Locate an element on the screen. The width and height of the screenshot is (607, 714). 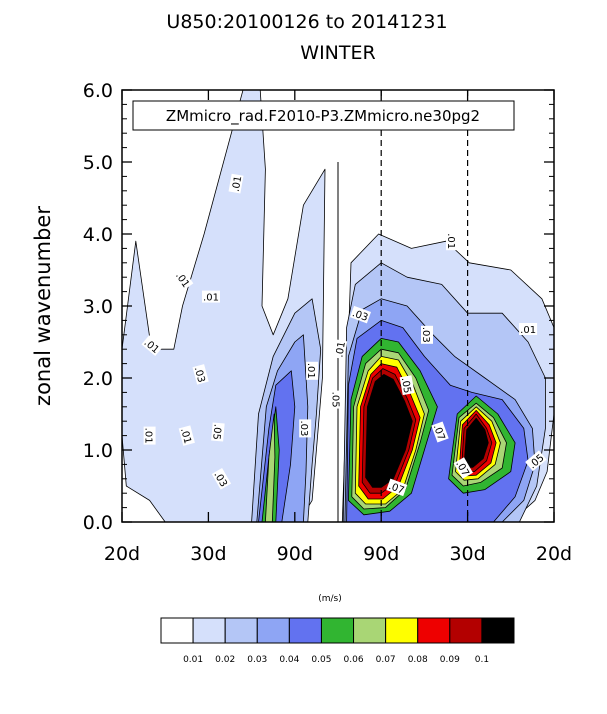
colorbar-level-label: 0.07 is located at coordinates (386, 660).